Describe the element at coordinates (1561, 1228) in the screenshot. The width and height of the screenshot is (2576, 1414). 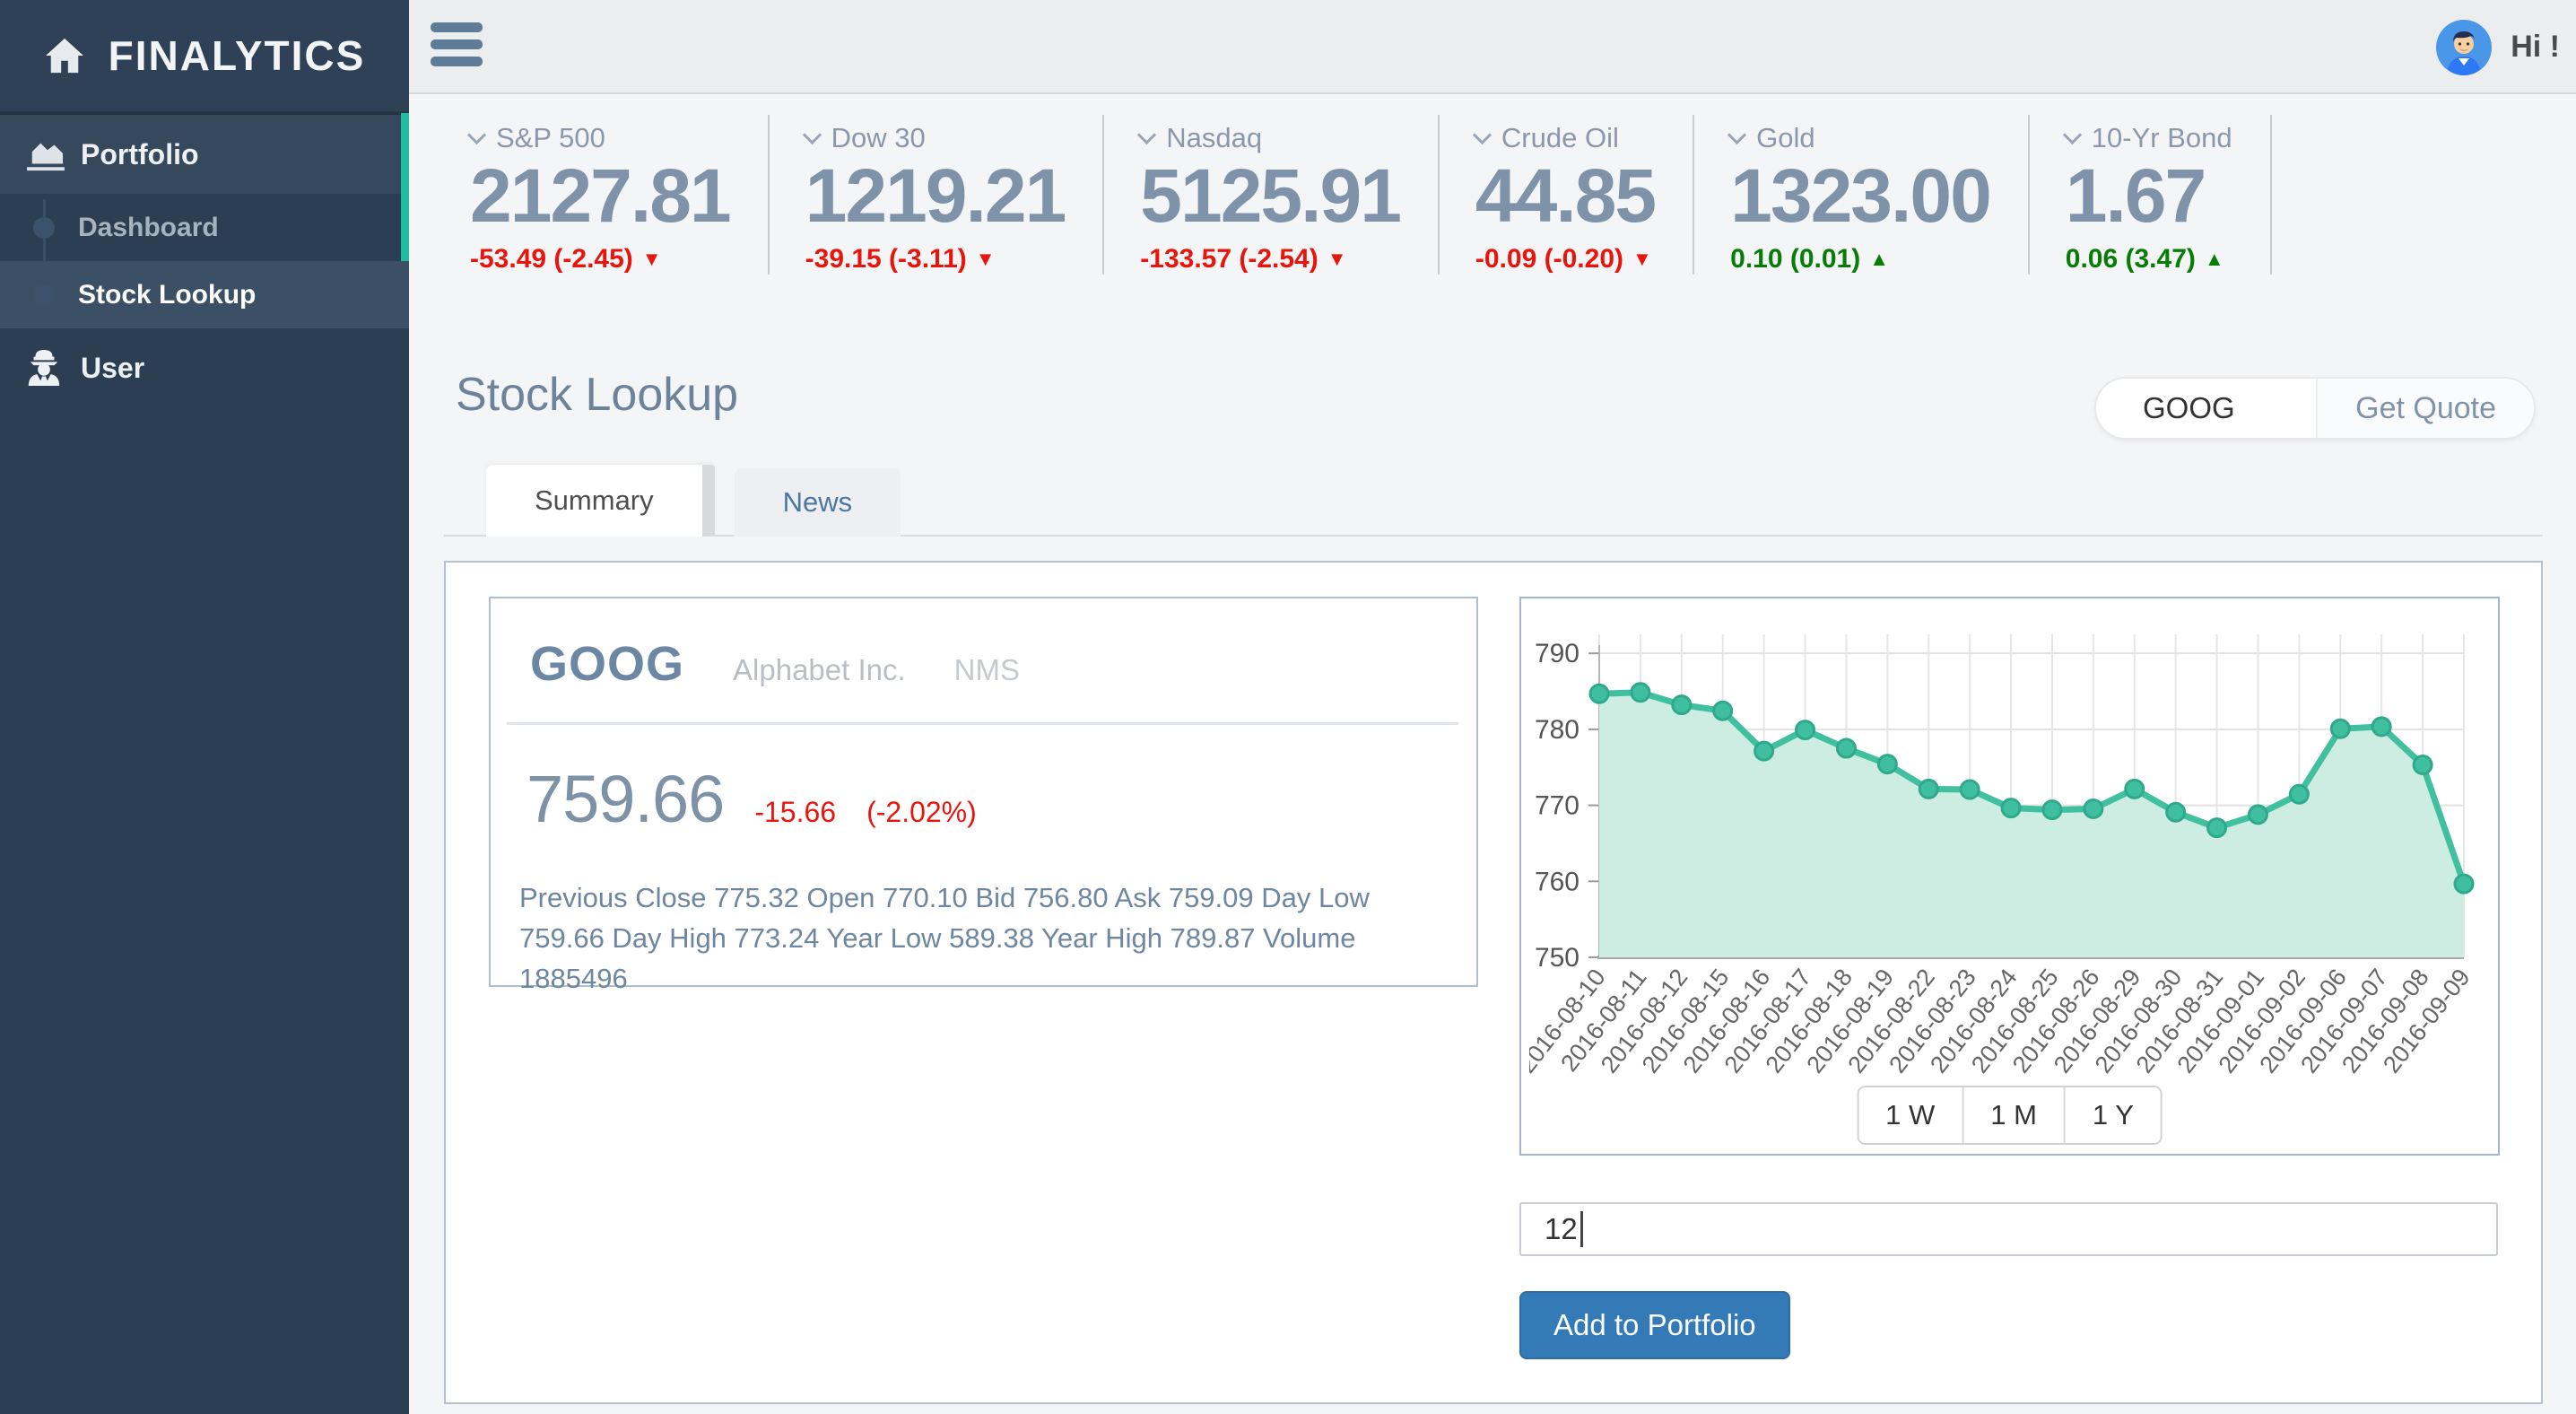
I see `quantity-value: 12` at that location.